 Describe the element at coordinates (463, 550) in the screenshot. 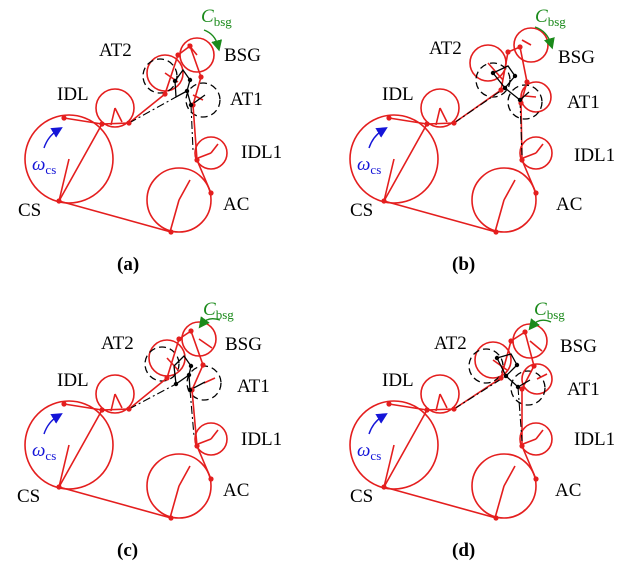

I see `caption: (d)` at that location.